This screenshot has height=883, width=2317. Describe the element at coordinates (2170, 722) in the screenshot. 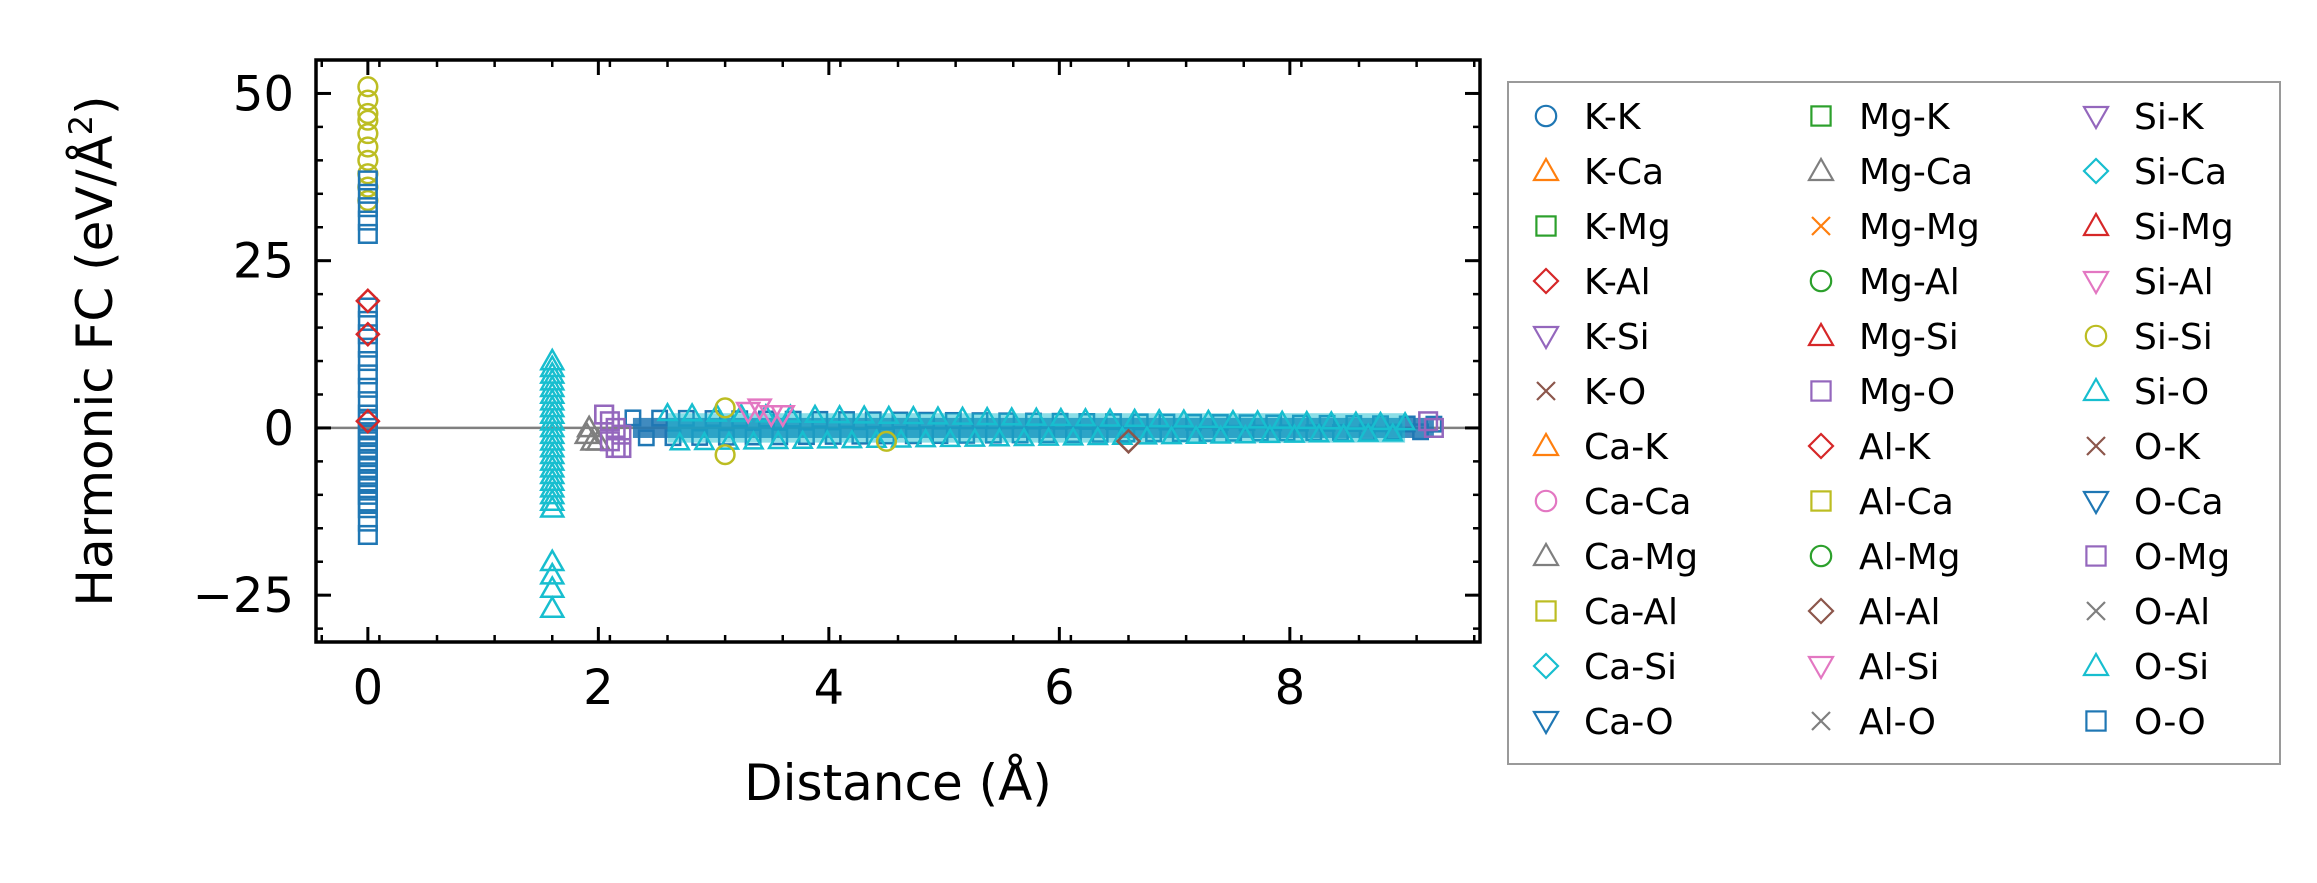

I see `legend-label: O-O` at that location.